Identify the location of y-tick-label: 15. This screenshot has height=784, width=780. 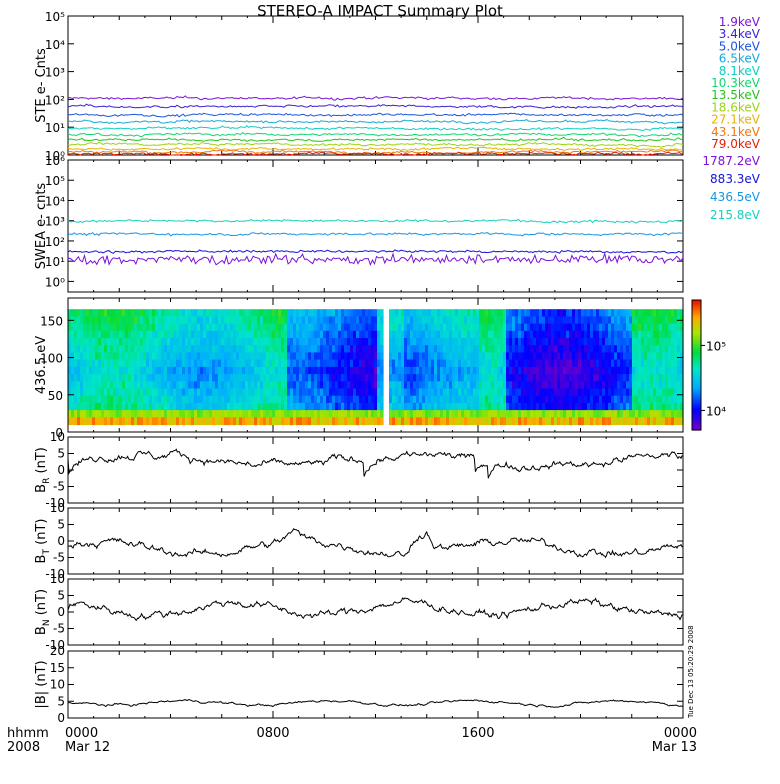
(57, 668).